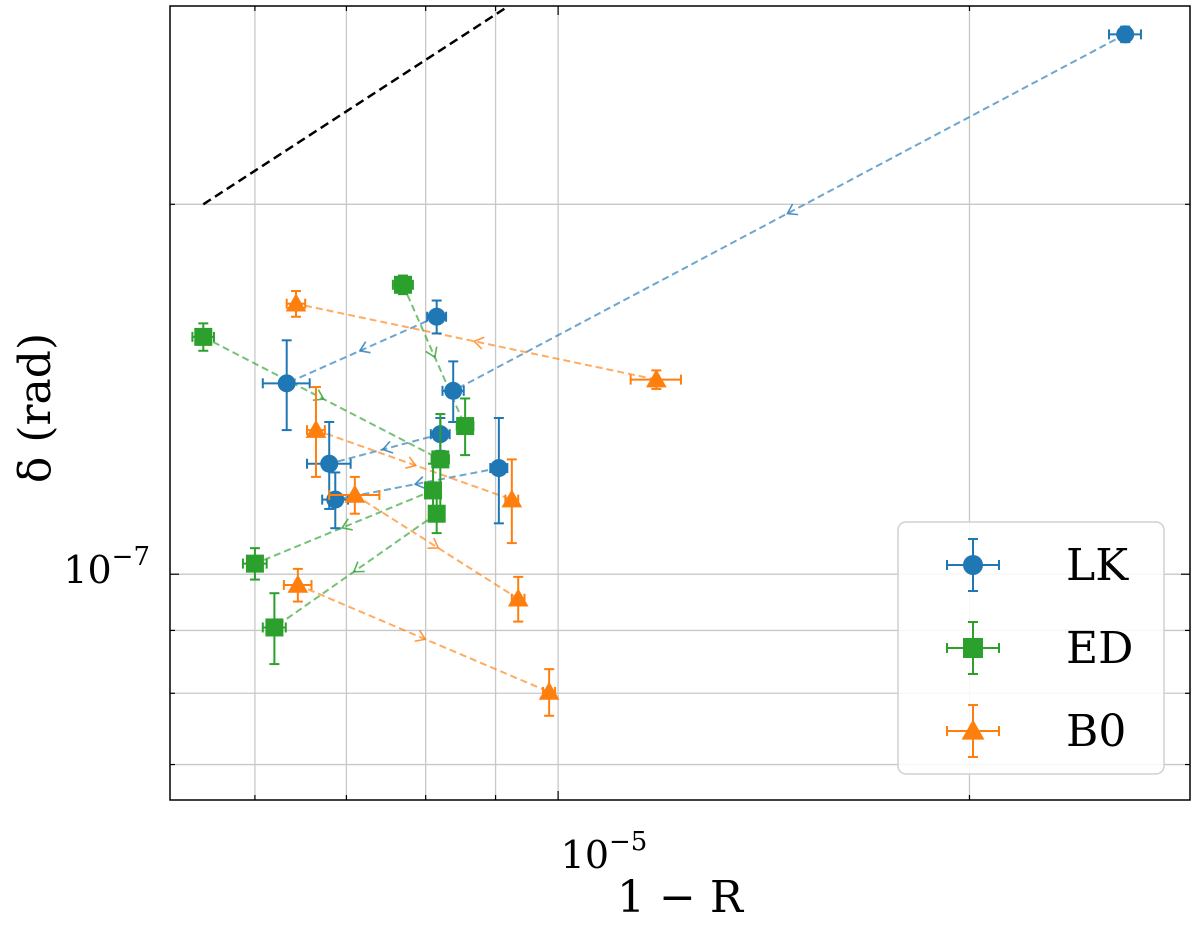 Image resolution: width=1200 pixels, height=927 pixels. I want to click on legend-entry-b0: B0, so click(1036, 731).